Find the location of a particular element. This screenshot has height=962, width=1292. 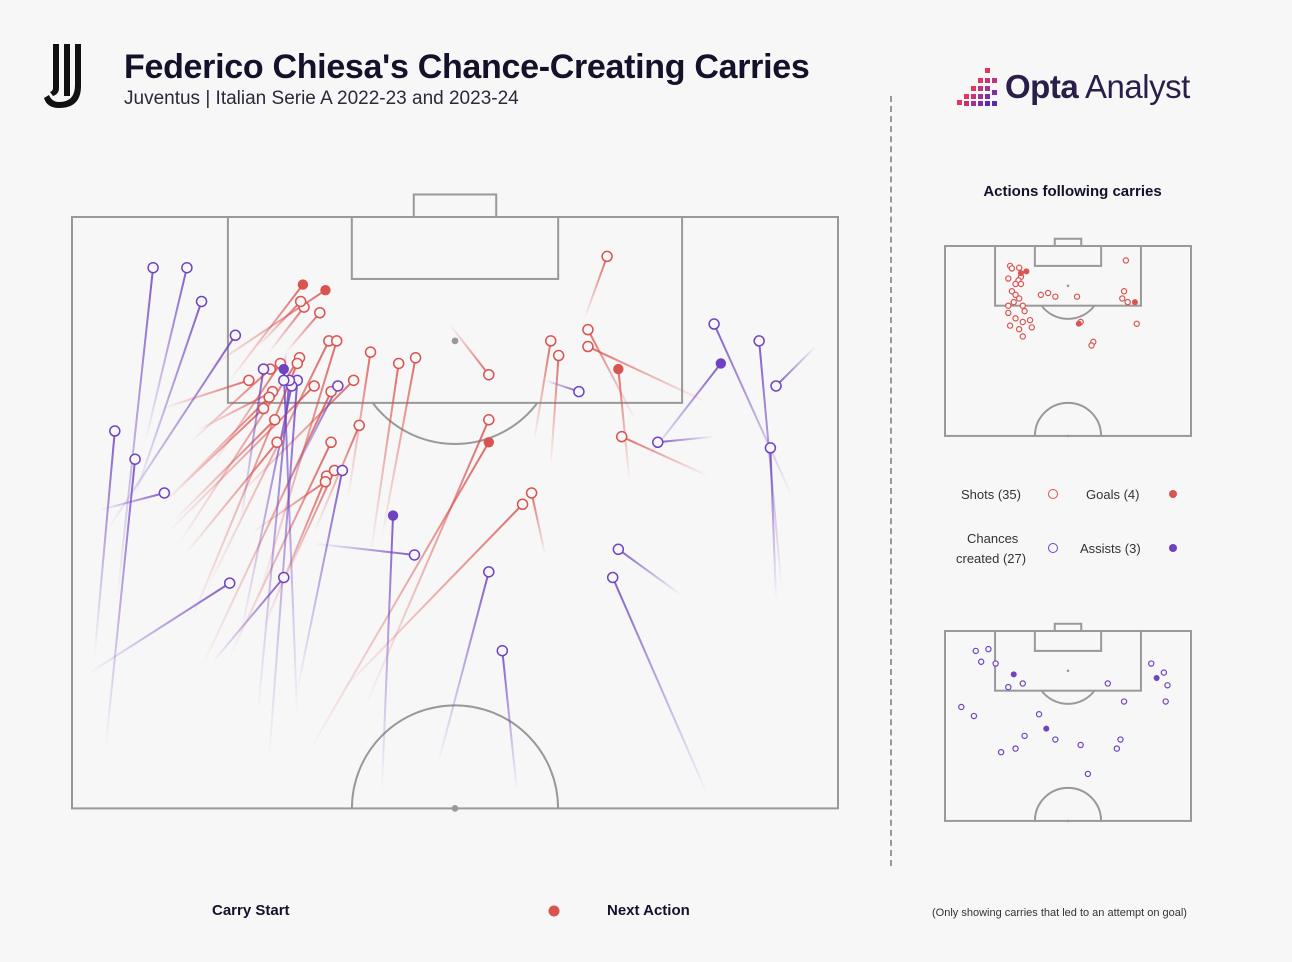

legend-shots-label: Shots (35) is located at coordinates (991, 494).